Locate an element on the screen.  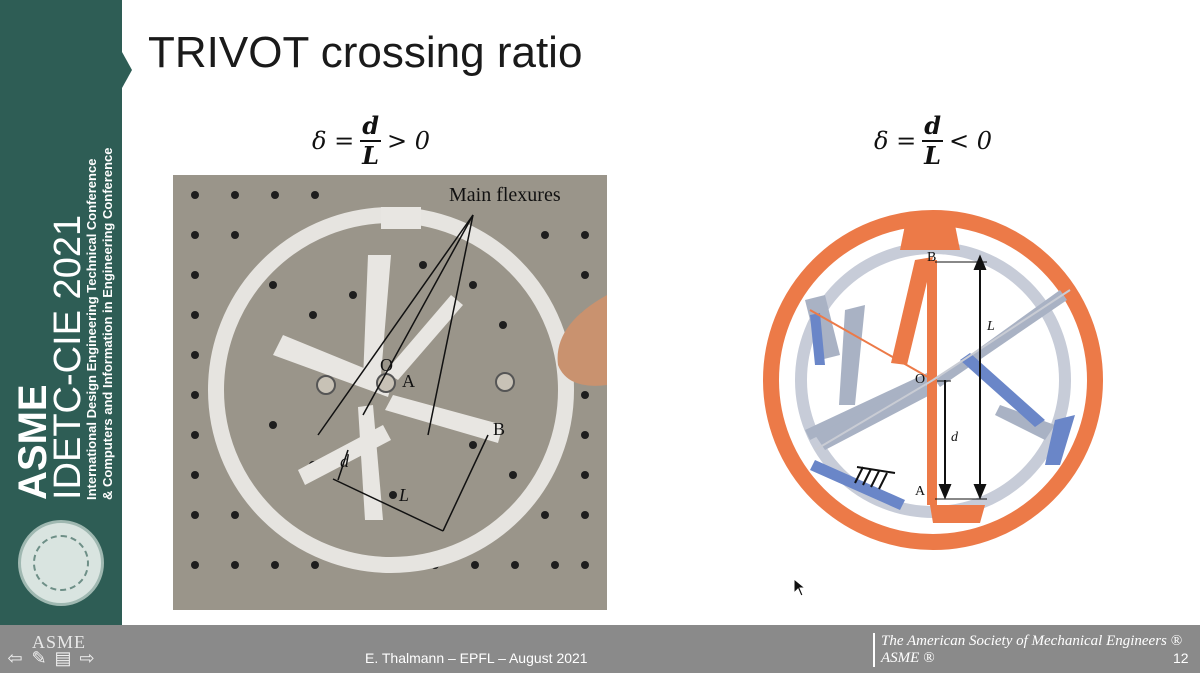
formula-positive-rhs: > 0 is located at coordinates (408, 141).